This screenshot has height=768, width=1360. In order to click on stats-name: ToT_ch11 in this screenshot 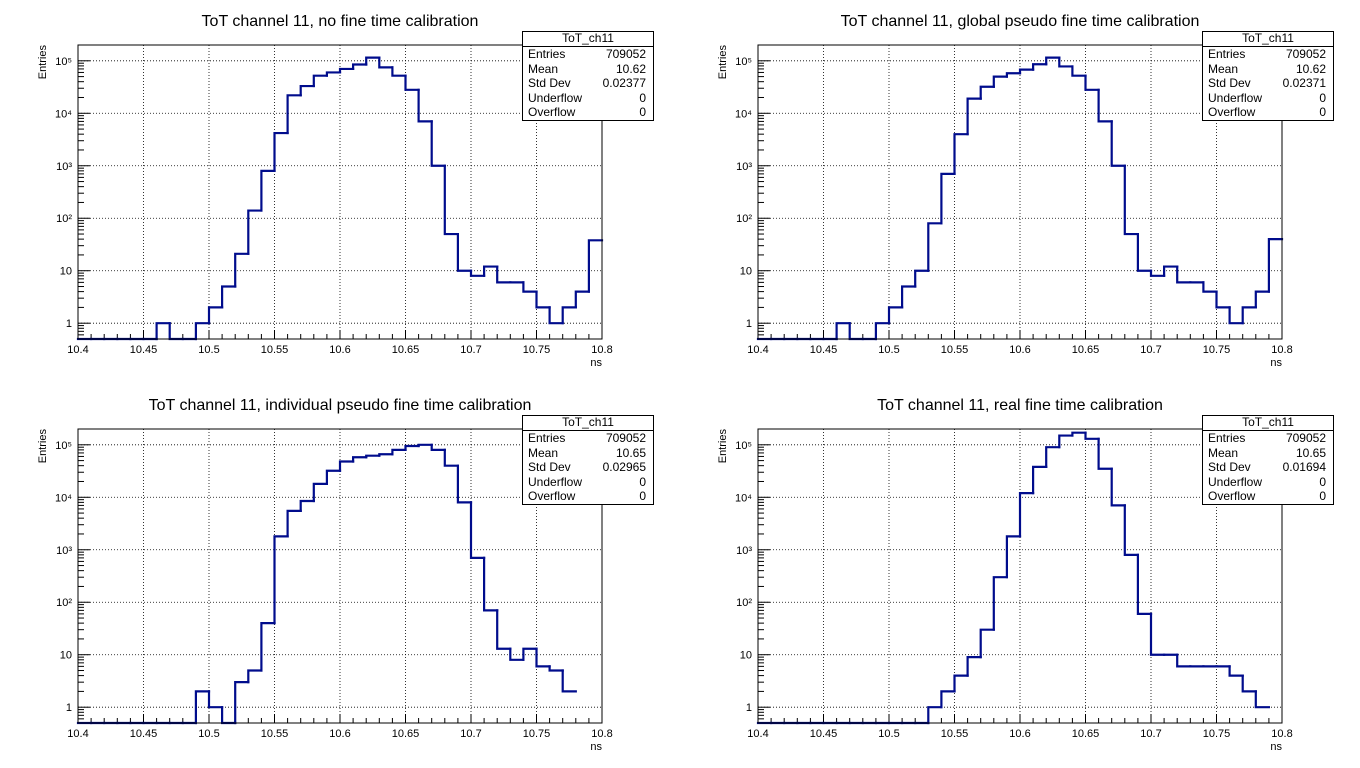, I will do `click(588, 39)`.